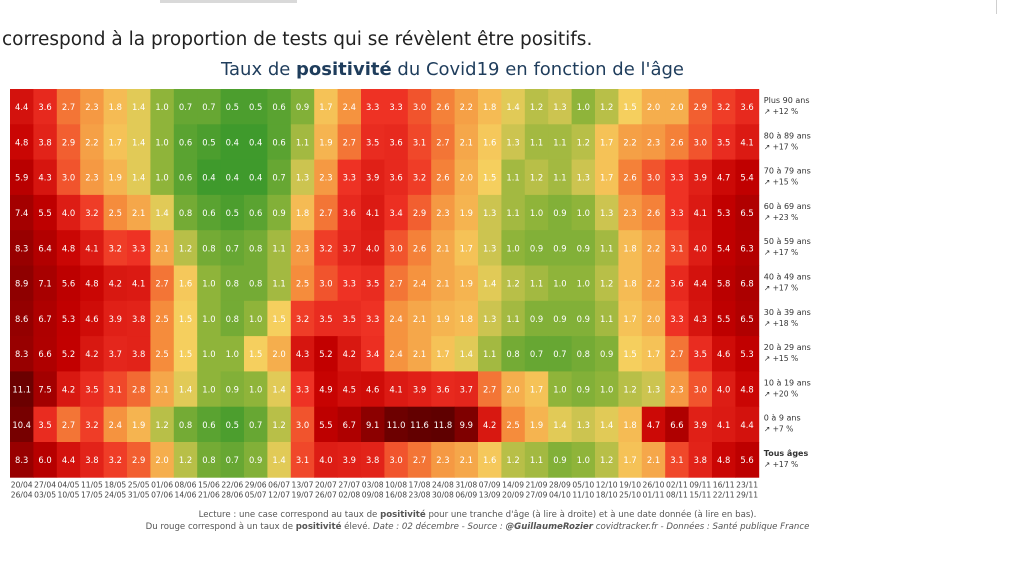  I want to click on cell-value-label: 1.5, so click(629, 107).